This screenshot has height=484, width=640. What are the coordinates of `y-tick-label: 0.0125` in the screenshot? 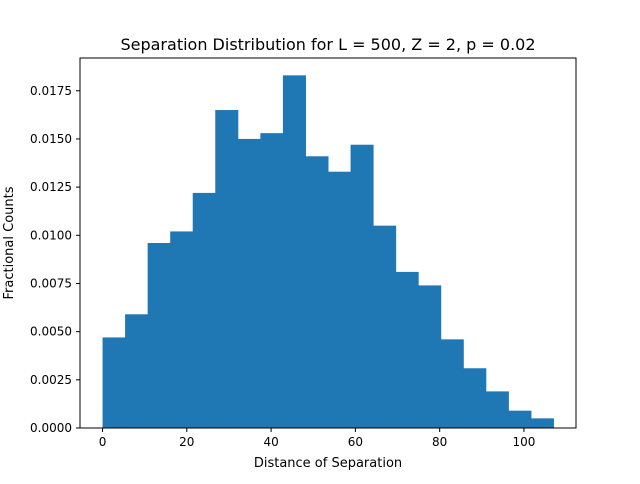 It's located at (51, 187).